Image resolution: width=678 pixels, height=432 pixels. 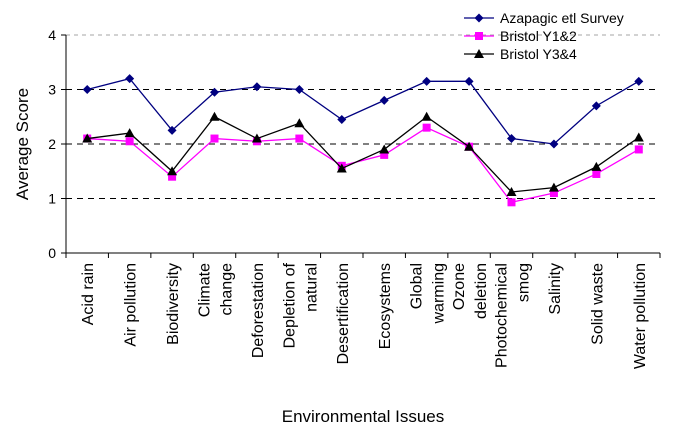 I want to click on x-category-label: Ozone deletion, so click(x=470, y=291).